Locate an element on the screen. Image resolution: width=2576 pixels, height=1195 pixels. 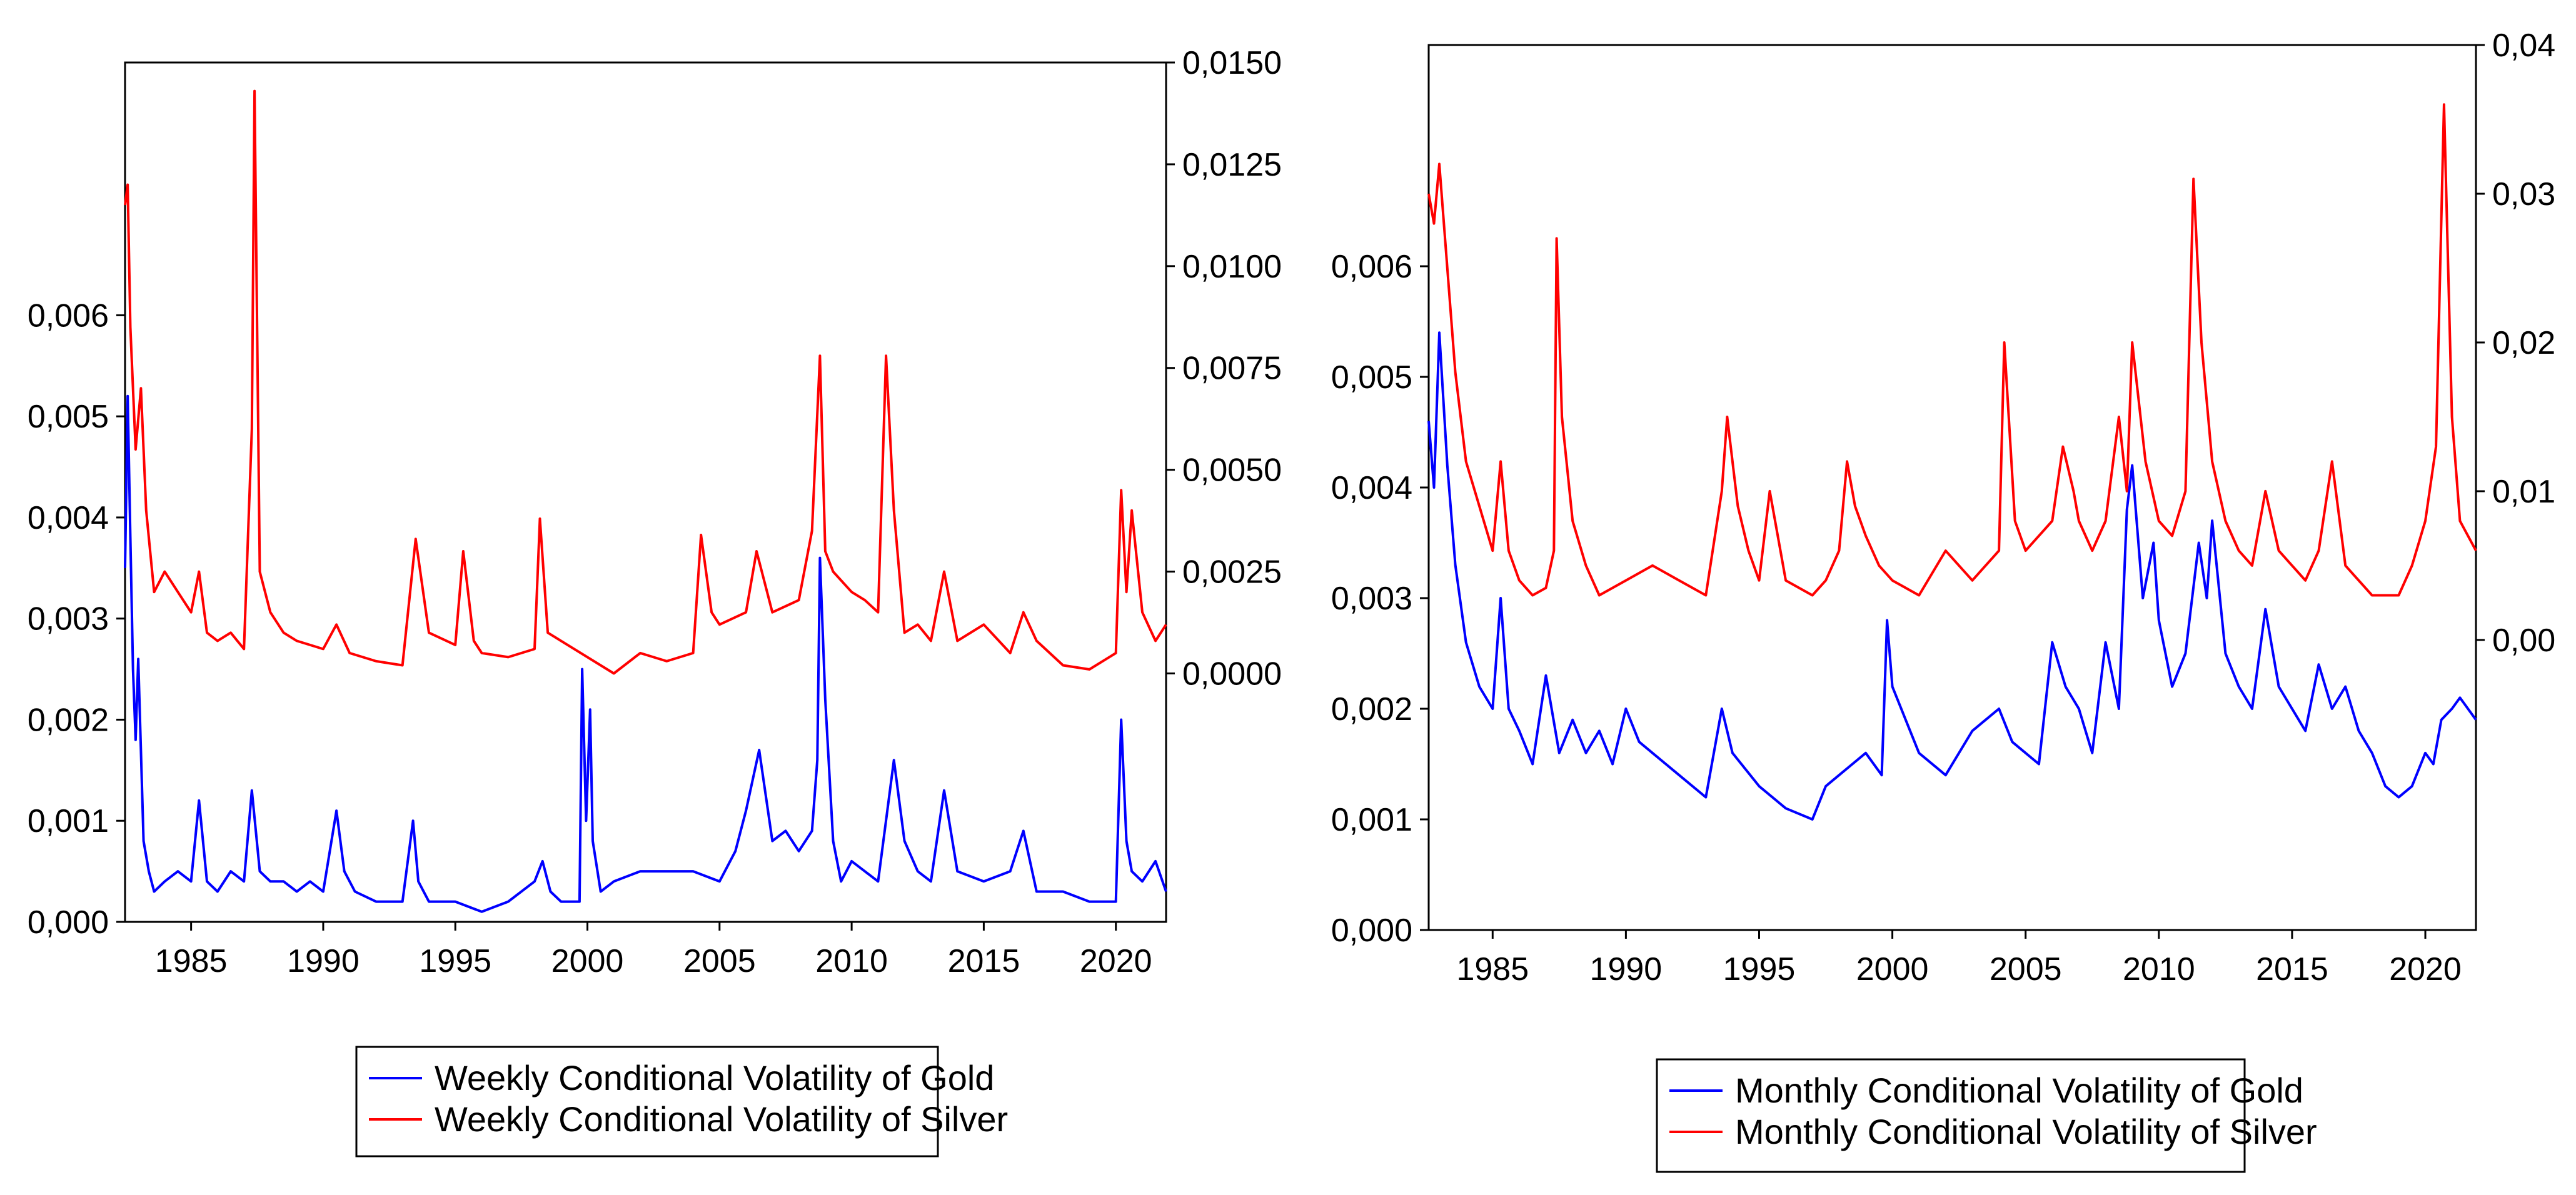
legend-entry: Weekly Conditional Volatility of Gold is located at coordinates (714, 1078).